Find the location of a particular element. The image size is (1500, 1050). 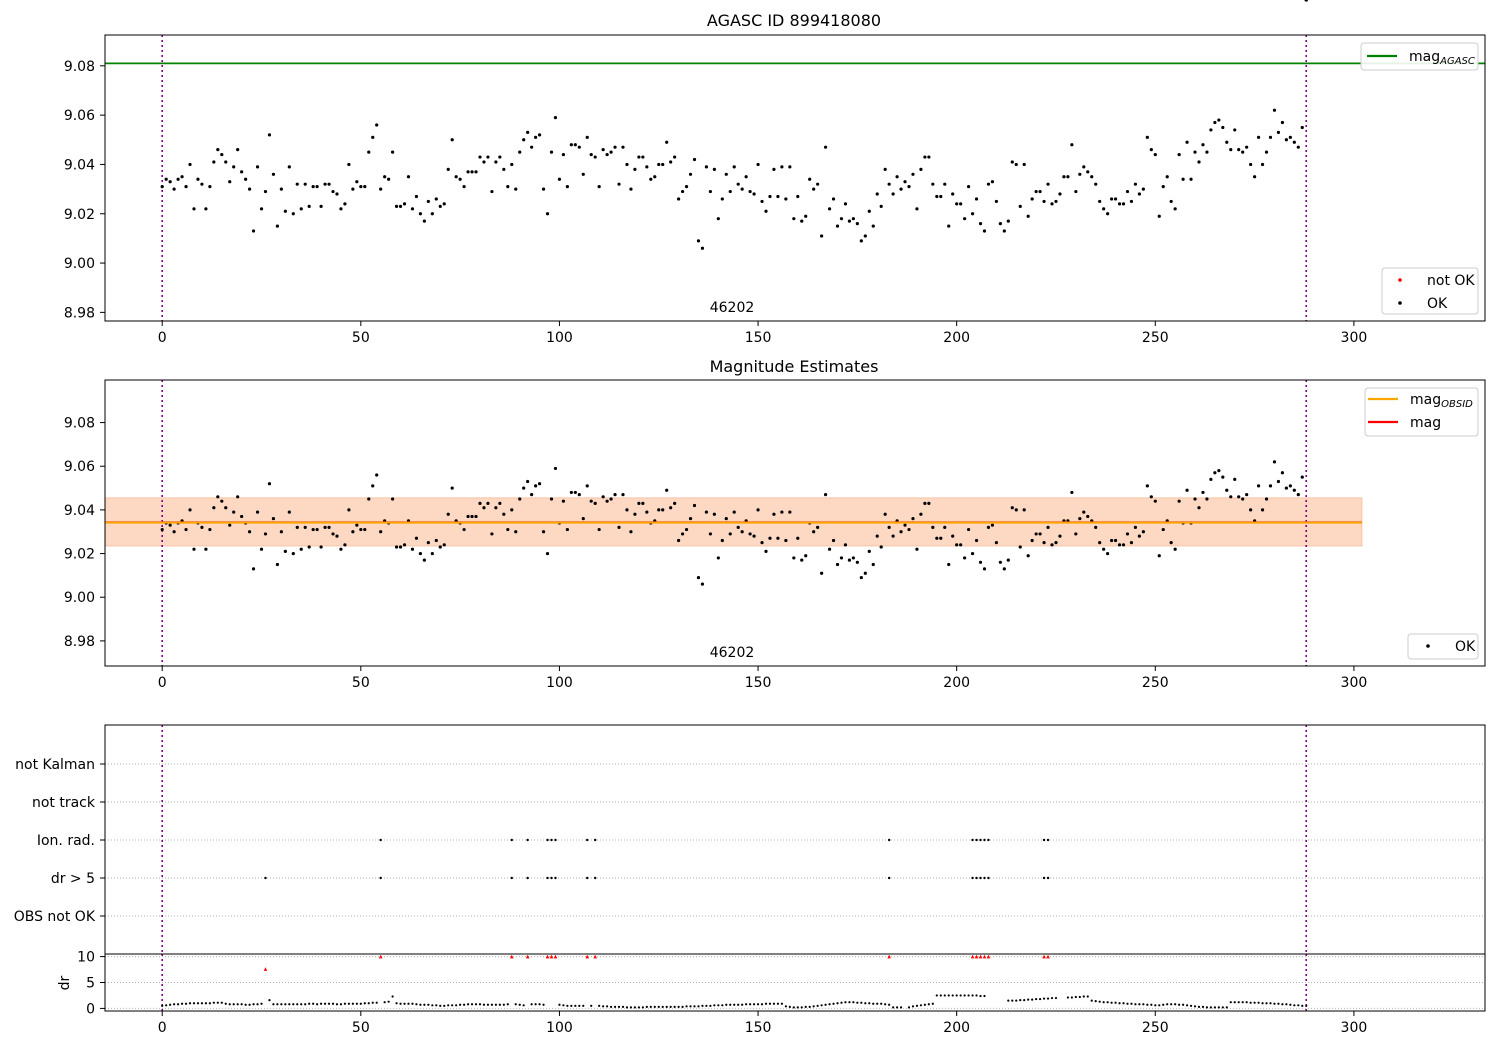

panel-dr-xtick-label: 0 is located at coordinates (162, 1028).